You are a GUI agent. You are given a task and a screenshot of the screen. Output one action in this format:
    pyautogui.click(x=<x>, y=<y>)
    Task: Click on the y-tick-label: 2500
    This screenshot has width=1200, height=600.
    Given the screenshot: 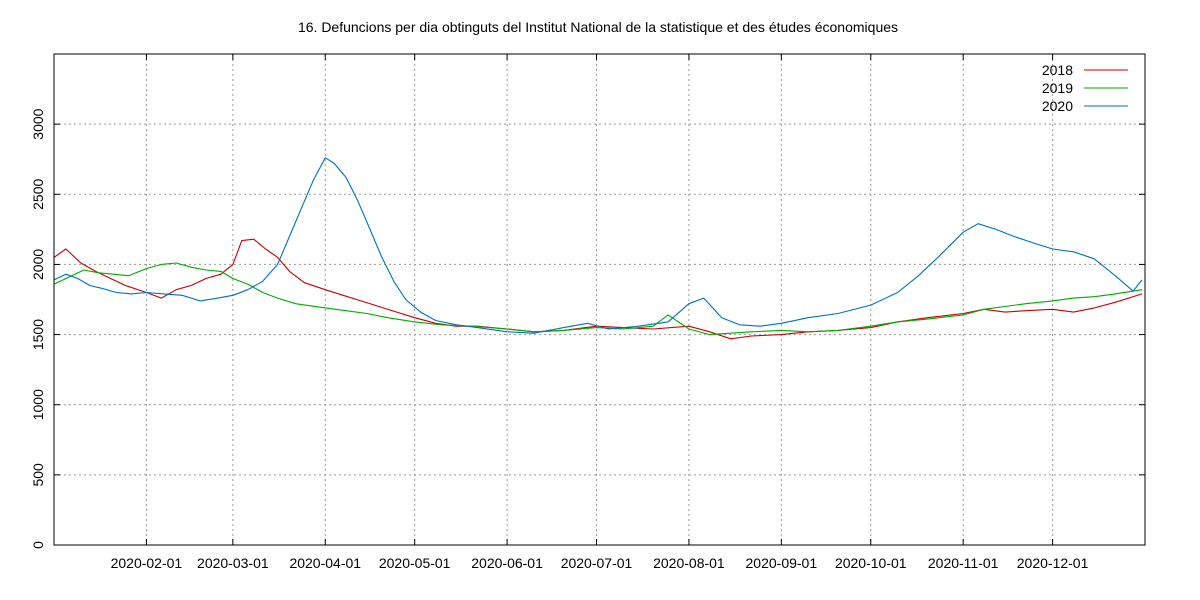 What is the action you would take?
    pyautogui.click(x=38, y=194)
    